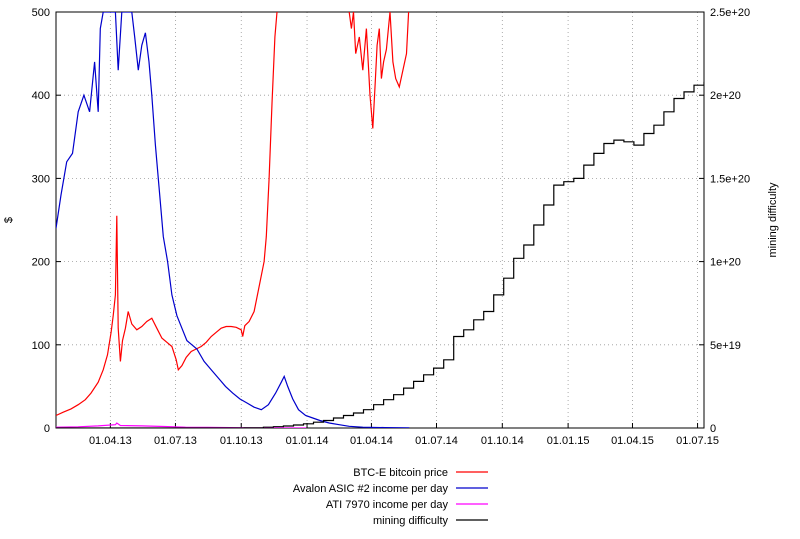  What do you see at coordinates (379, 70) in the screenshot?
I see `series-line` at bounding box center [379, 70].